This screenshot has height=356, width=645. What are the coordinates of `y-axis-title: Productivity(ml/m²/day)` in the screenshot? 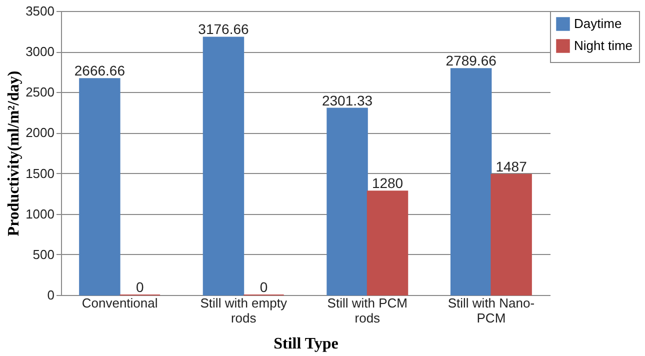 It's located at (14, 153).